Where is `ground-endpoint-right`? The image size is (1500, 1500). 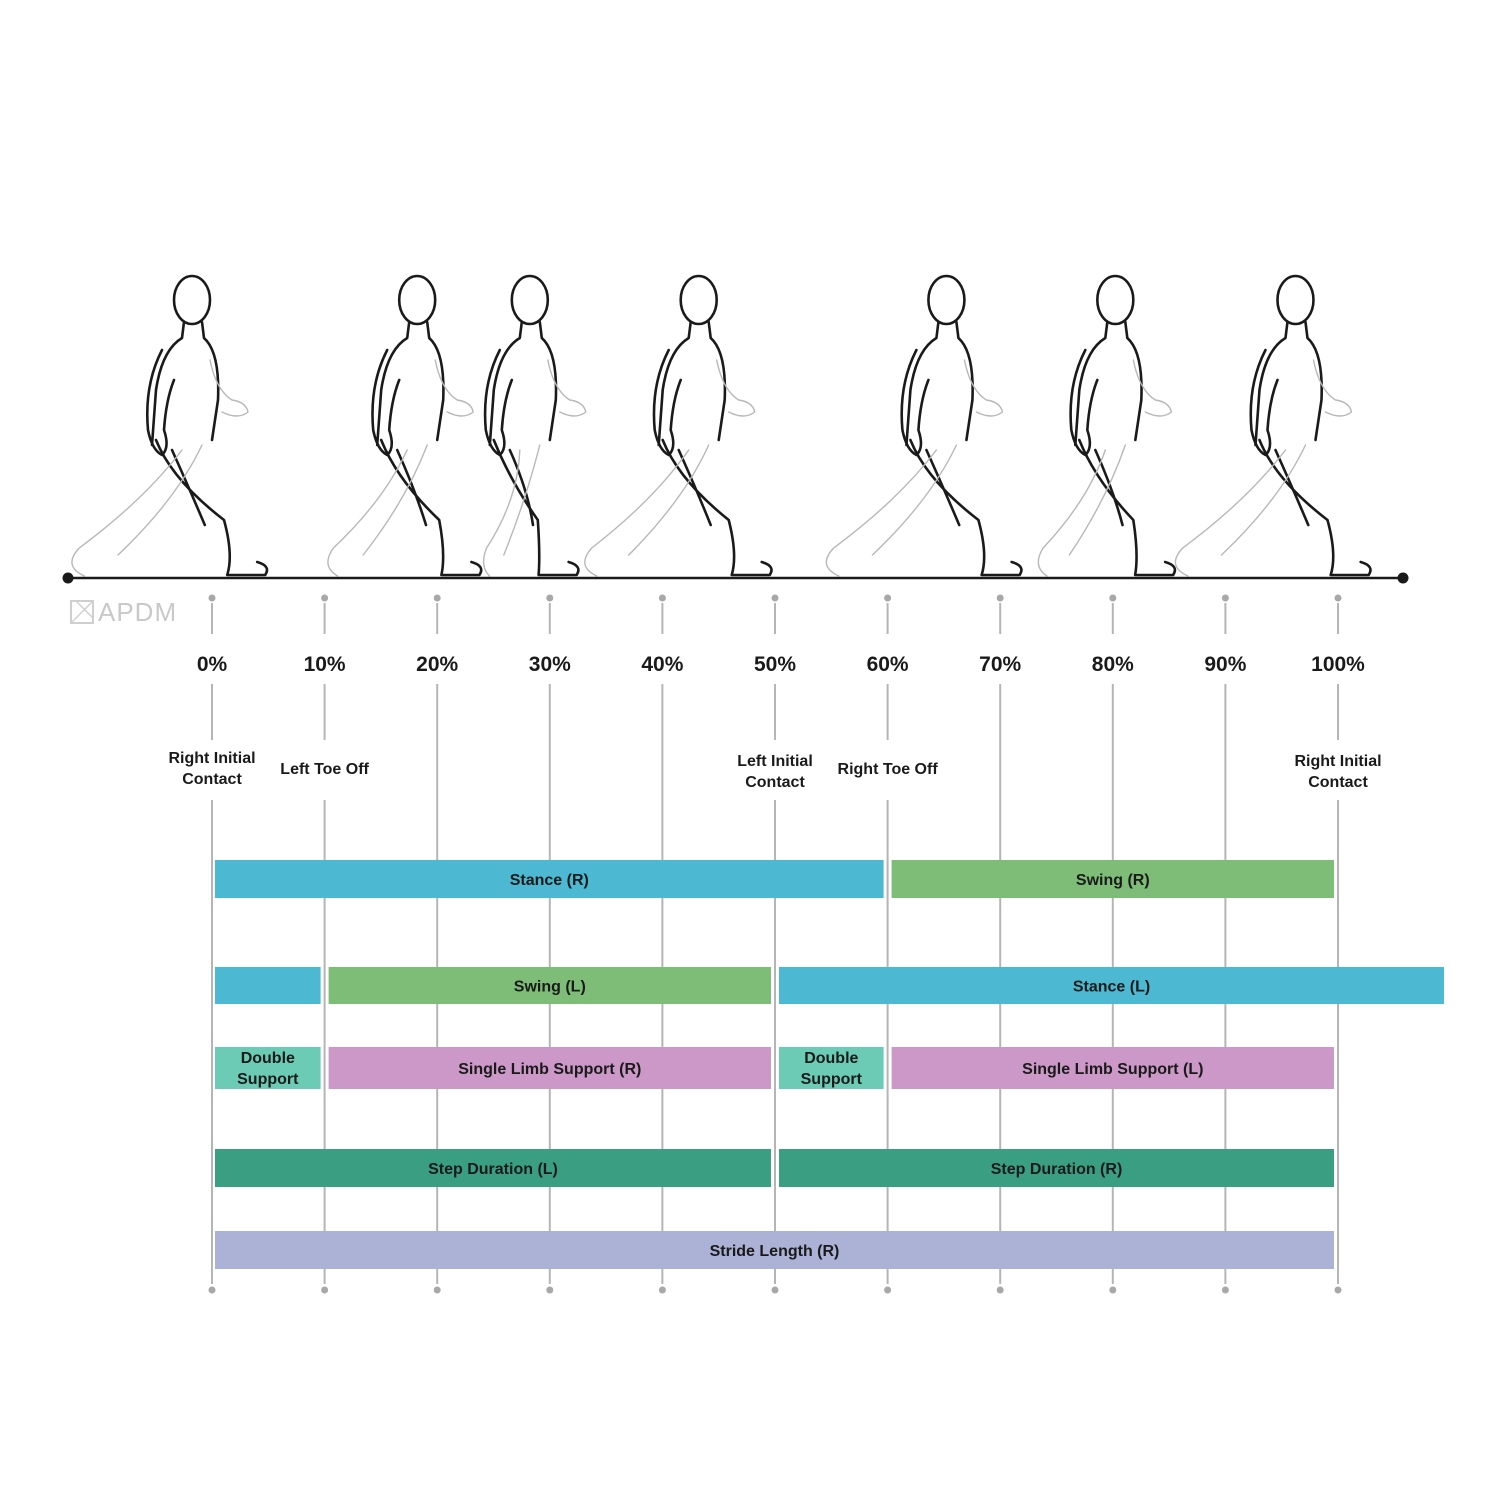
ground-endpoint-right is located at coordinates (1403, 578).